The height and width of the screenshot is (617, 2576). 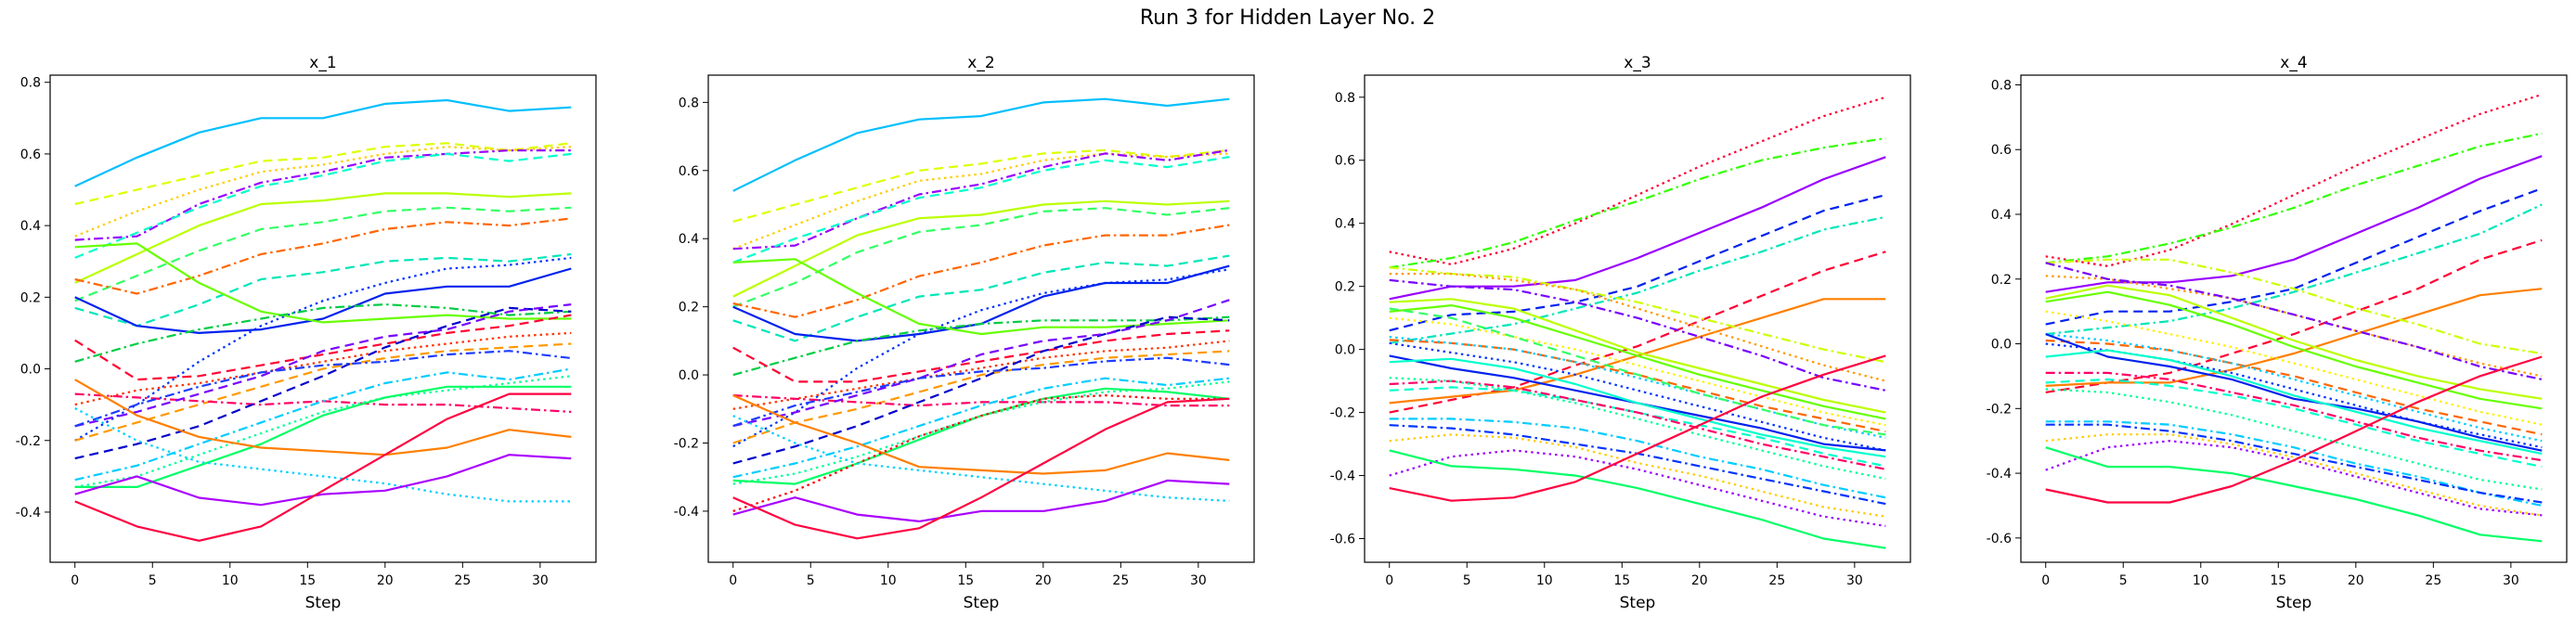 I want to click on x-tick-label: 25, so click(x=1776, y=580).